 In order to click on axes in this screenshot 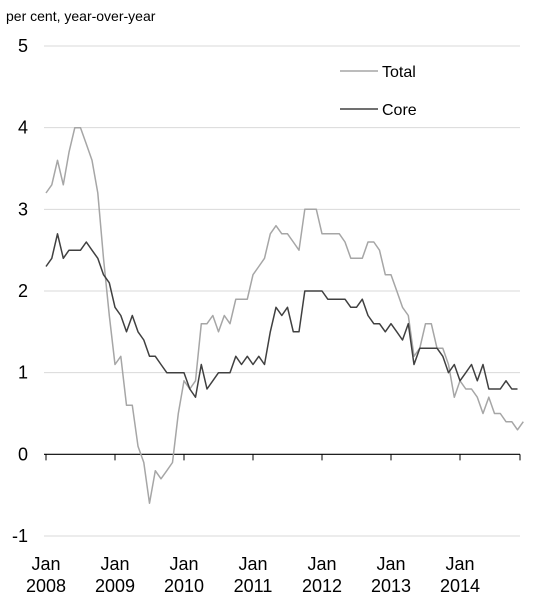, I will do `click(282, 457)`.